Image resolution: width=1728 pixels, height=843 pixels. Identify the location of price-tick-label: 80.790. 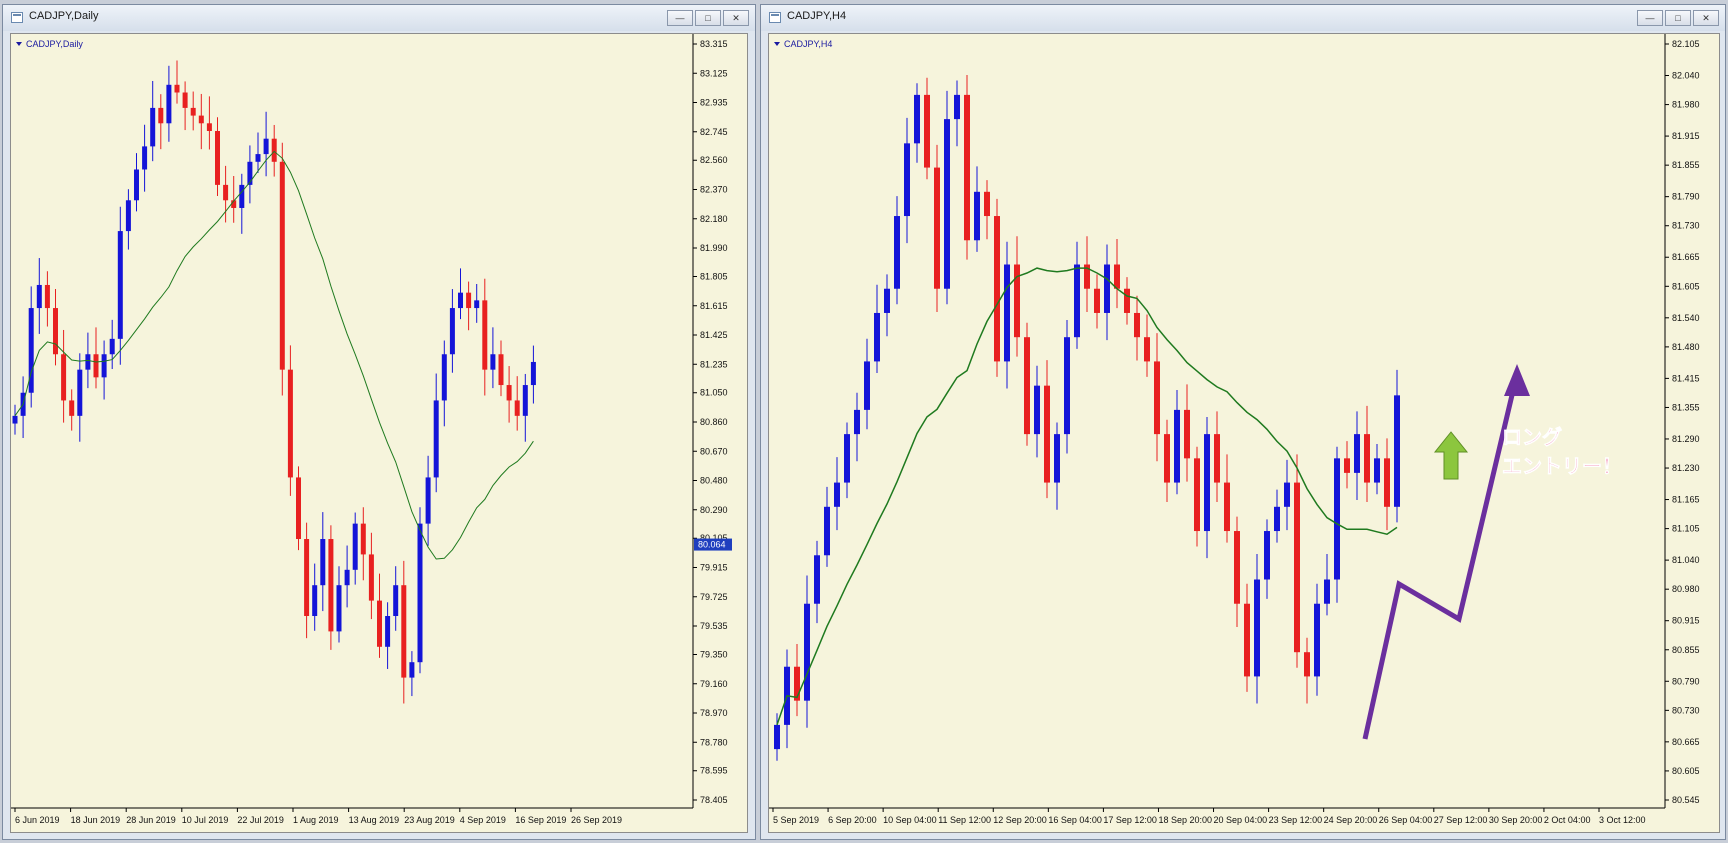
(1686, 681).